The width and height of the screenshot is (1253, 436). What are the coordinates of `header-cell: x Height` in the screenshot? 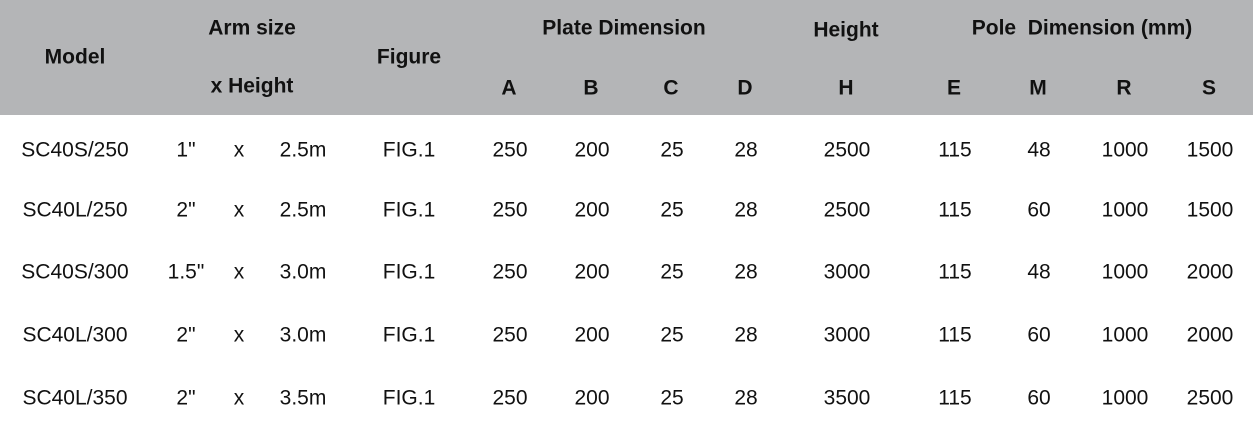 It's located at (252, 86).